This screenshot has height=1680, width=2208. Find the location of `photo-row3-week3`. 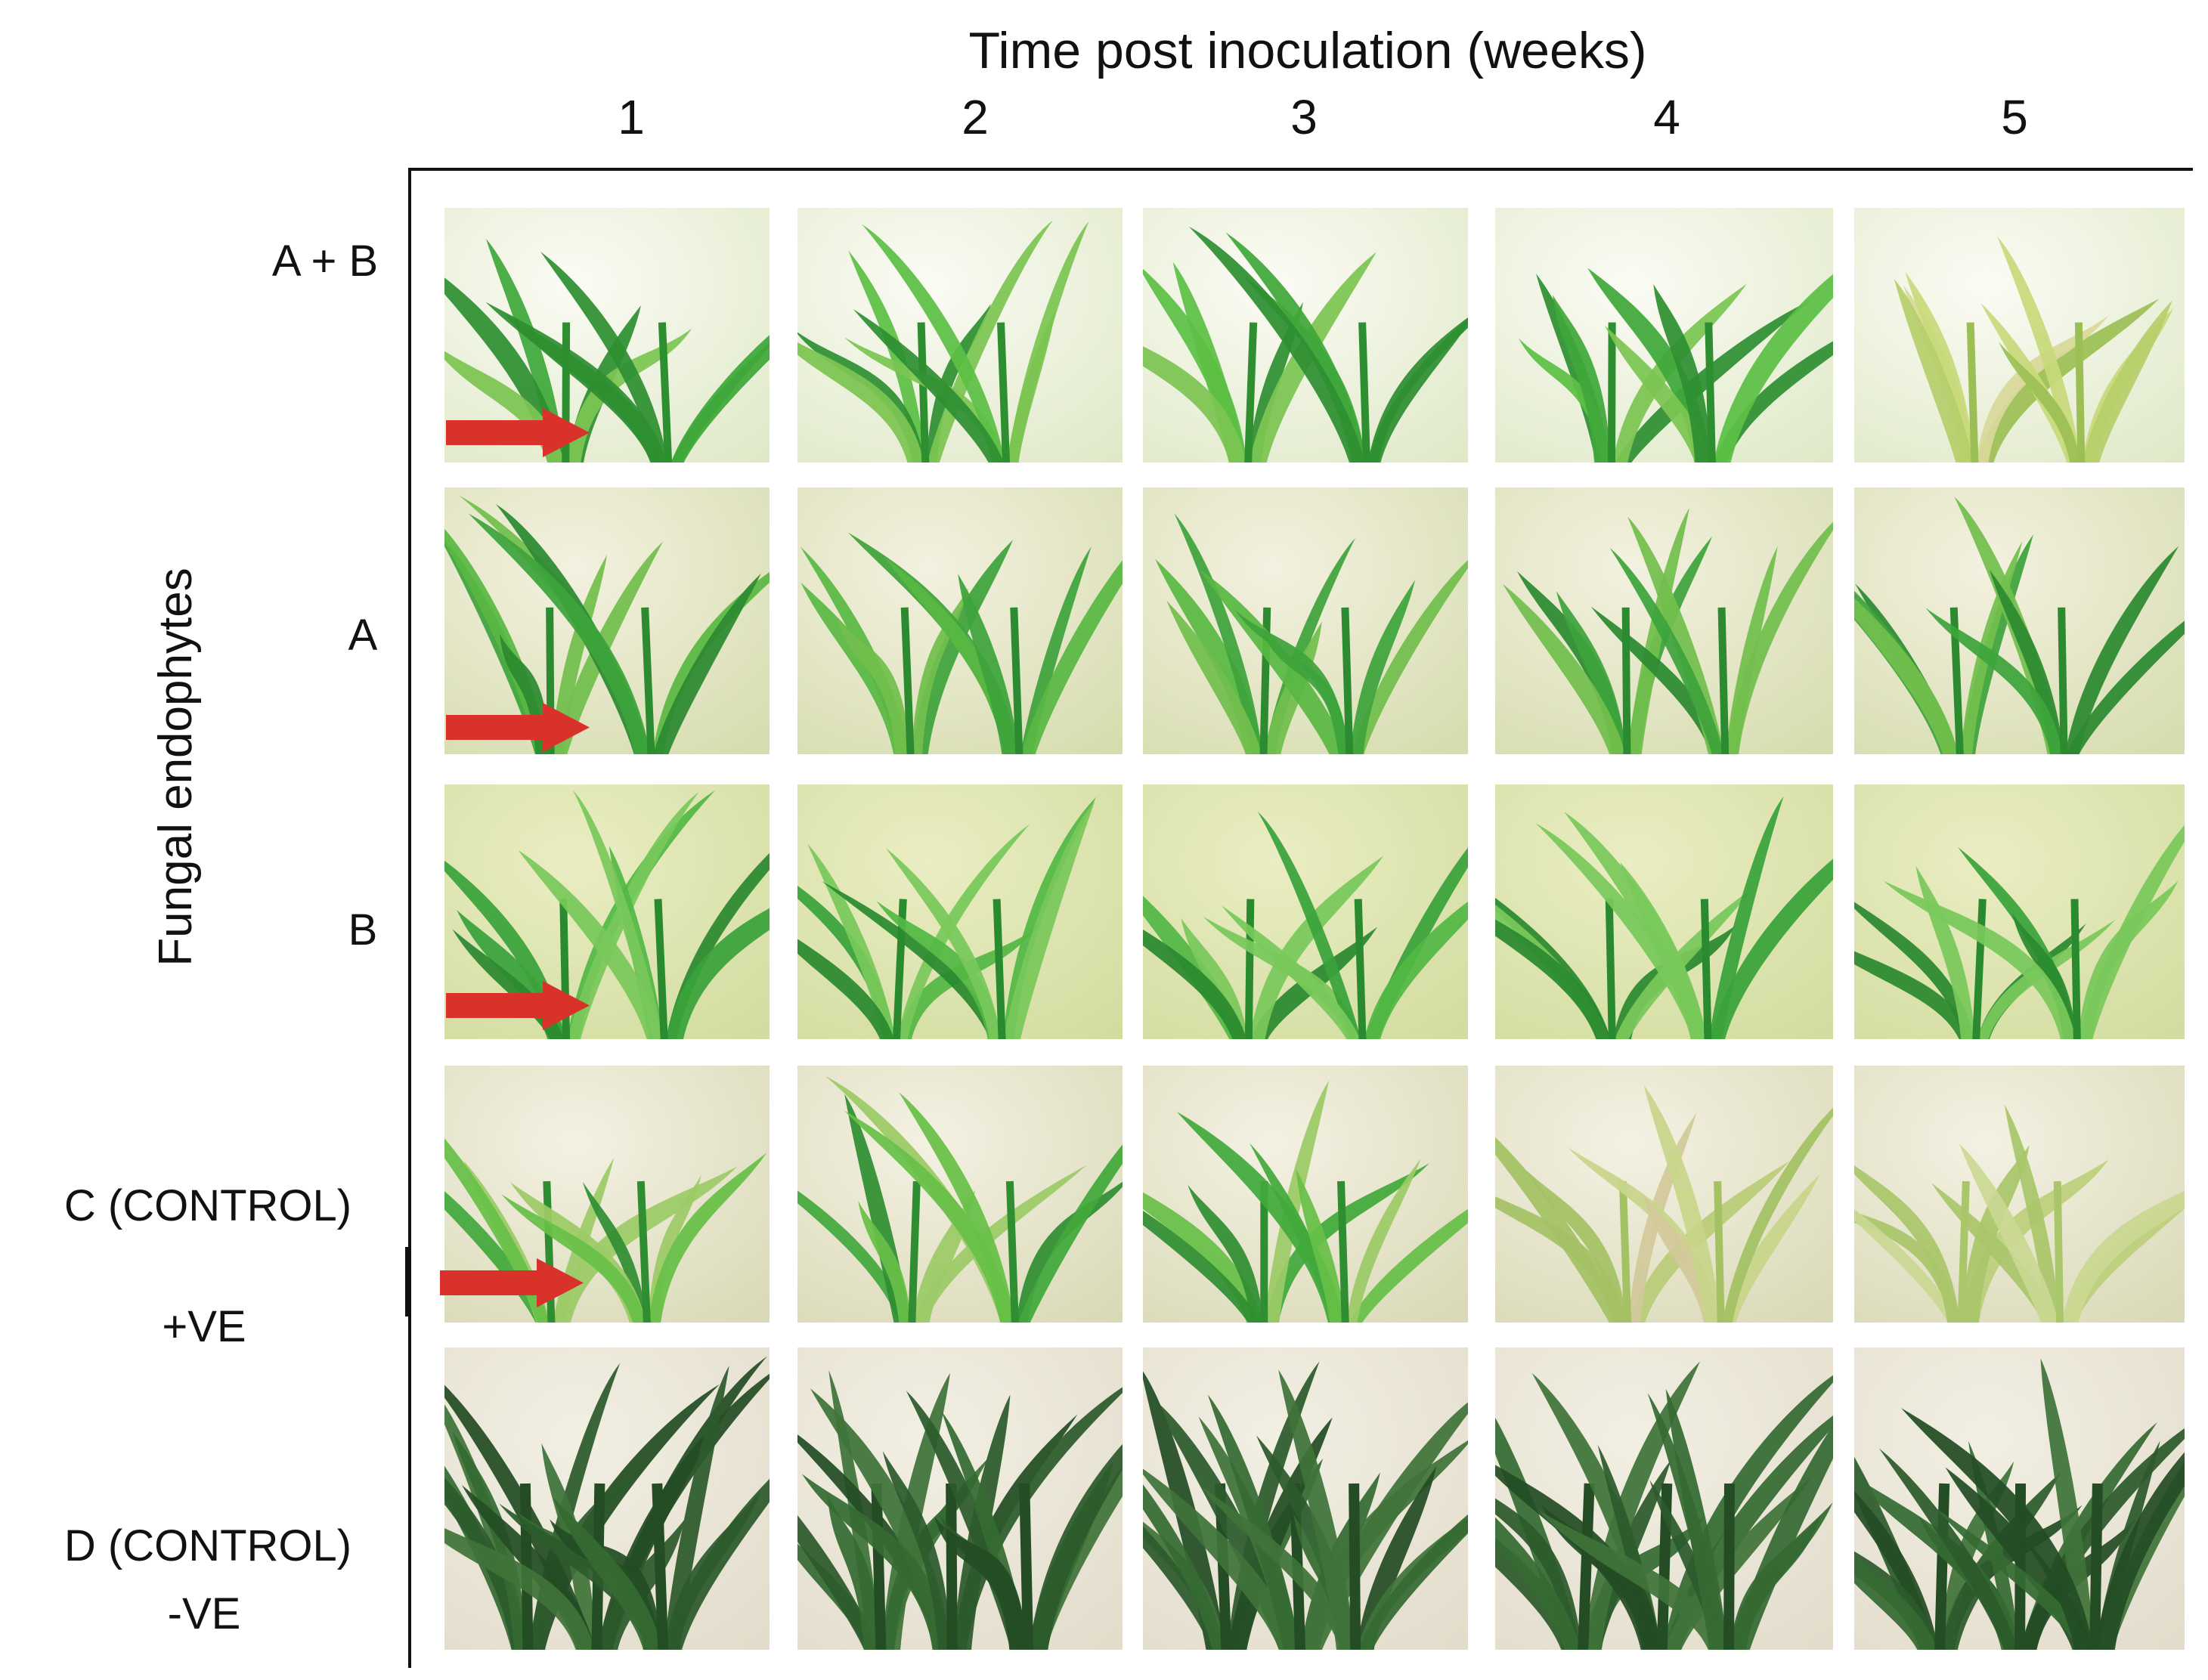

photo-row3-week3 is located at coordinates (1305, 911).